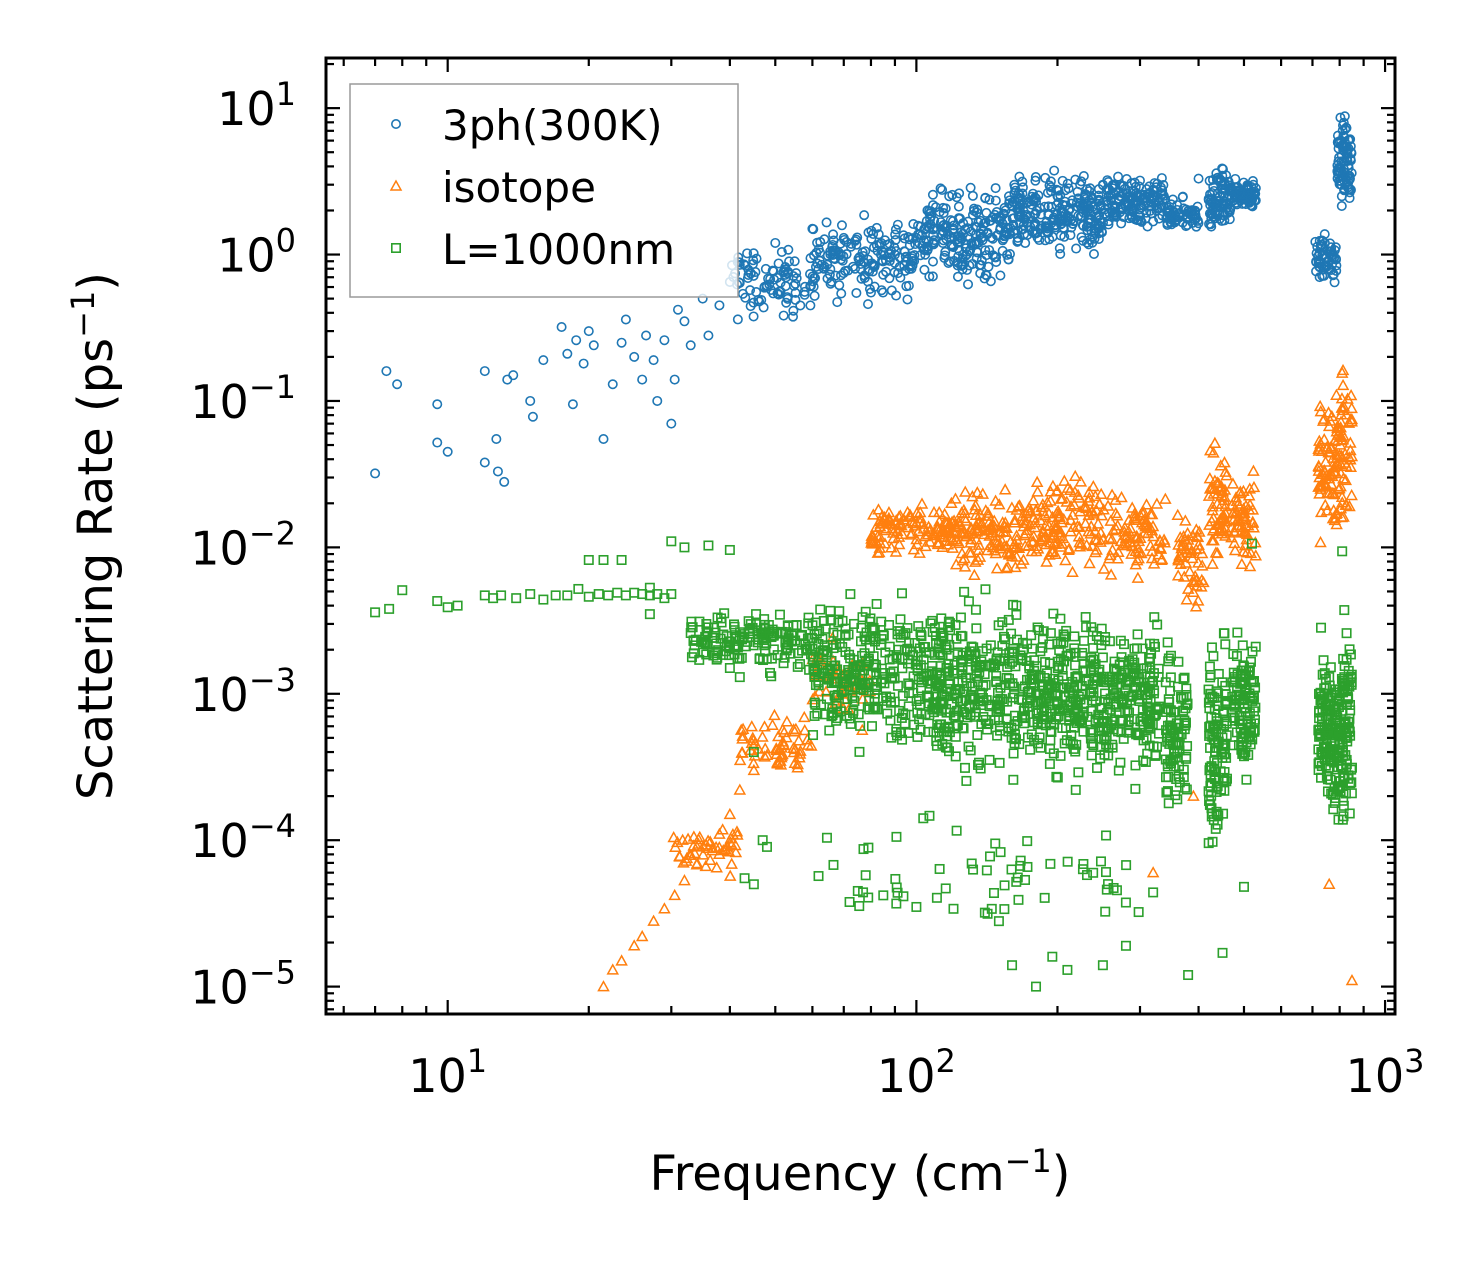 The image size is (1481, 1265). Describe the element at coordinates (544, 190) in the screenshot. I see `legend-box` at that location.